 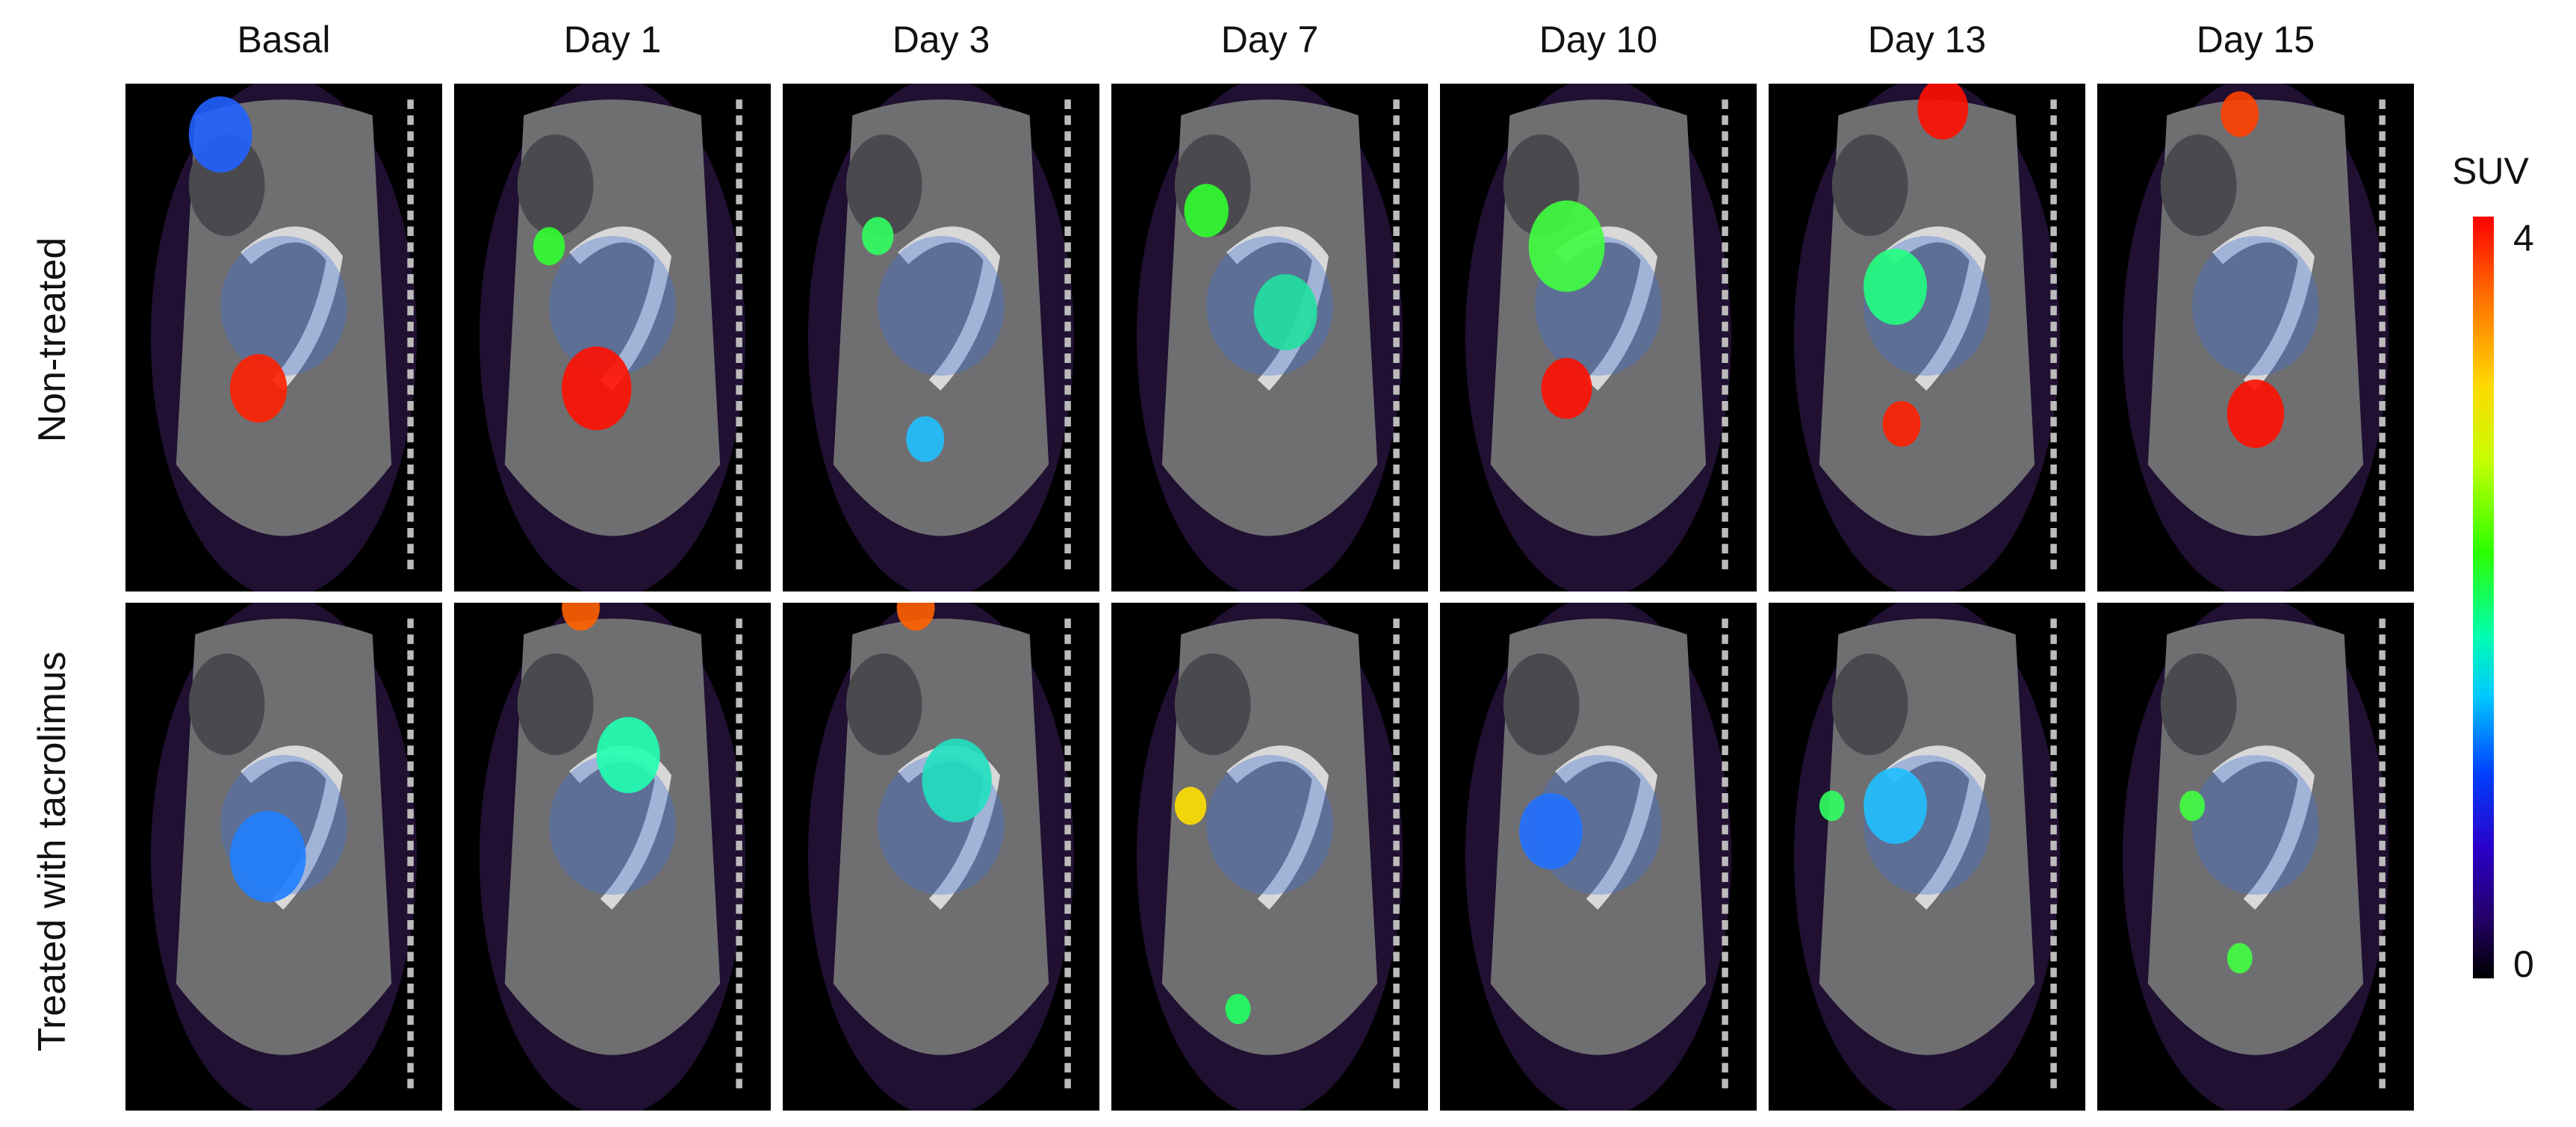 What do you see at coordinates (2523, 238) in the screenshot?
I see `colorbar-max-label: 4` at bounding box center [2523, 238].